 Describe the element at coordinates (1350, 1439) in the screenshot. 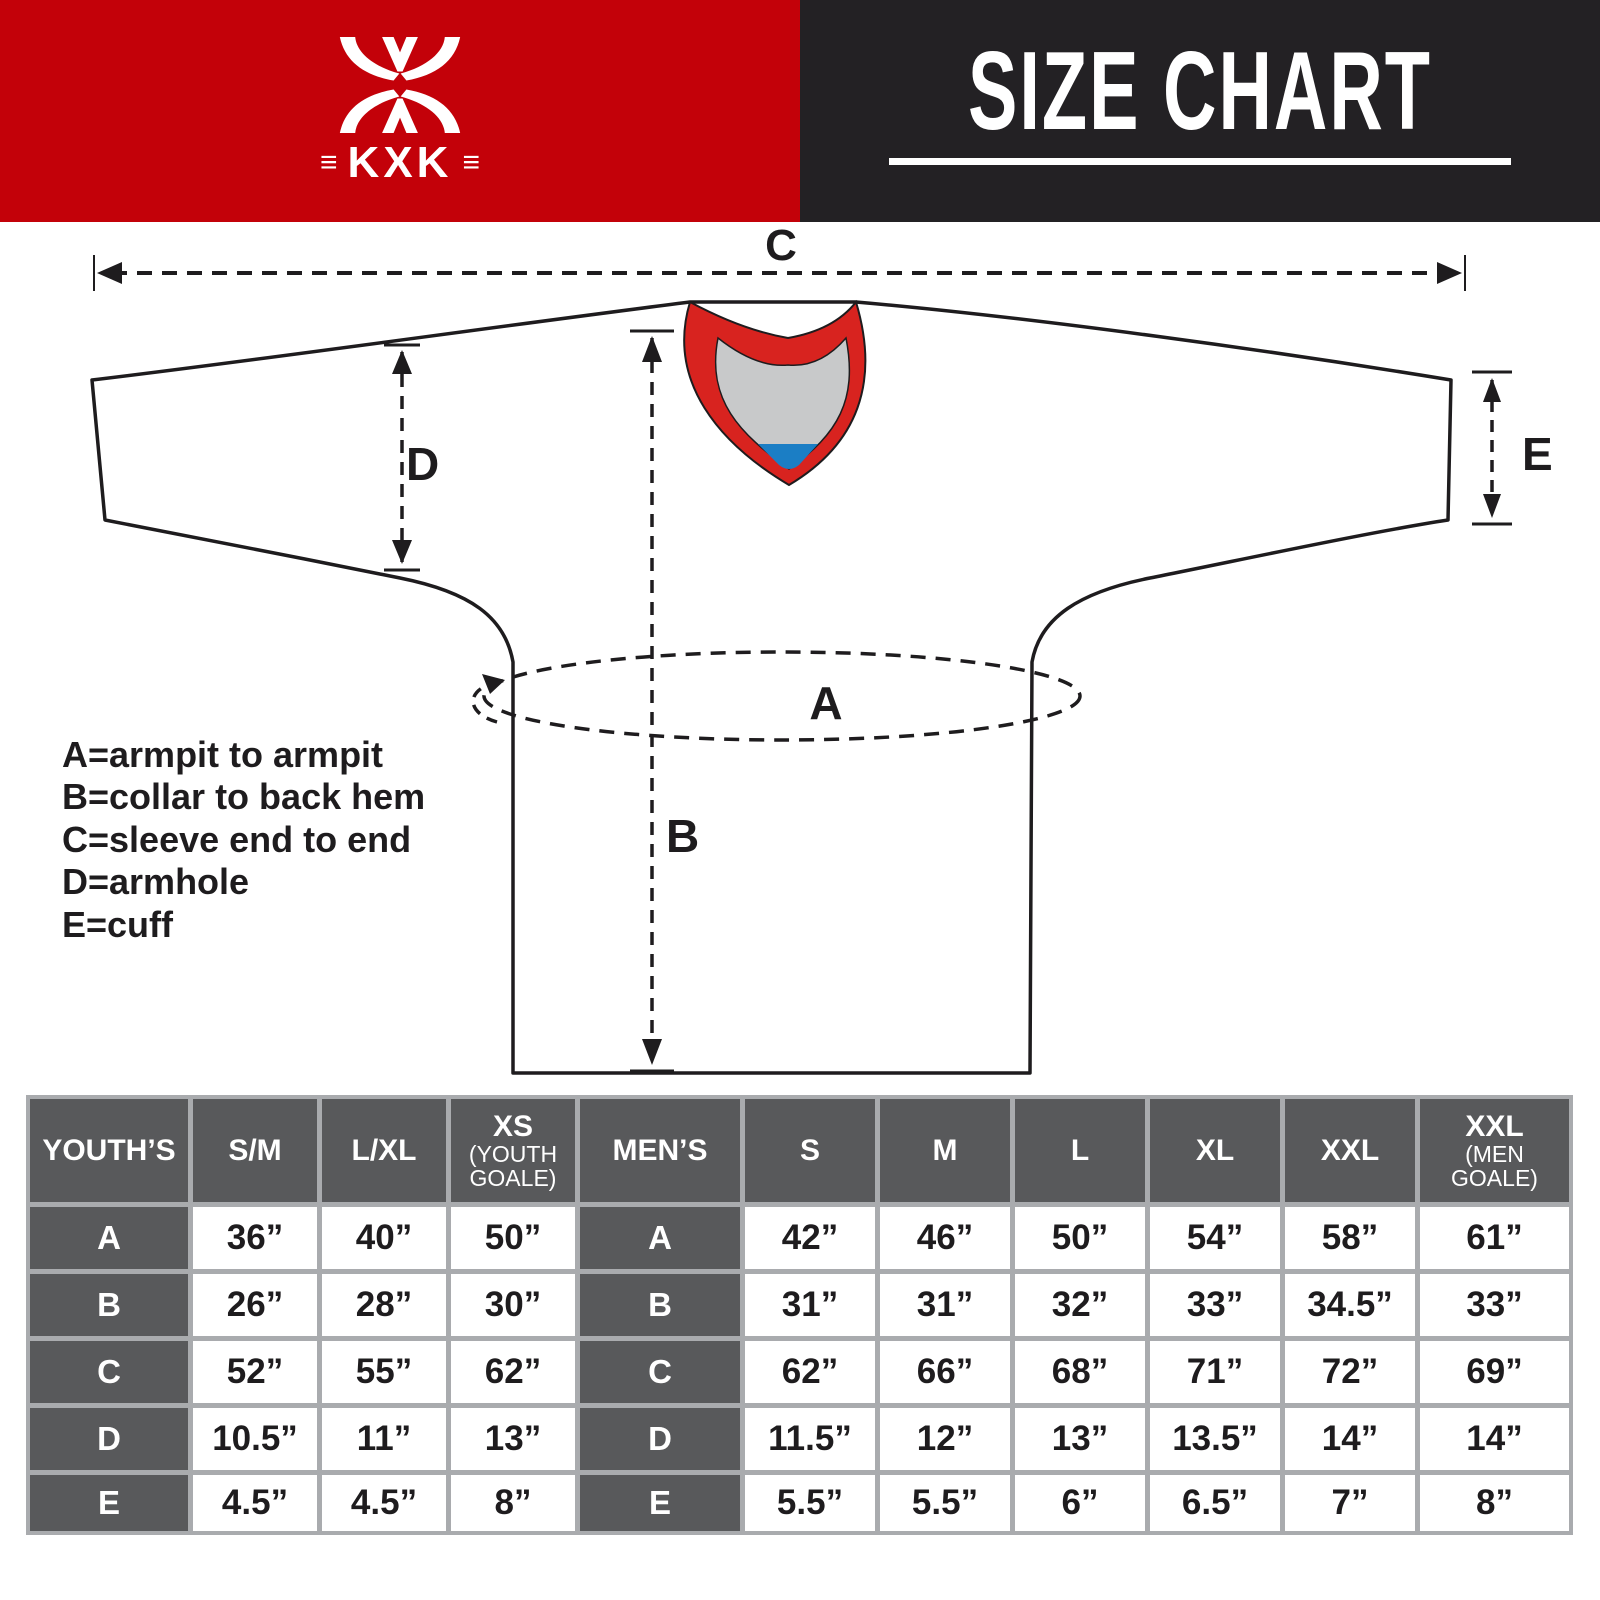

I see `men-d-xxl: 14”` at that location.